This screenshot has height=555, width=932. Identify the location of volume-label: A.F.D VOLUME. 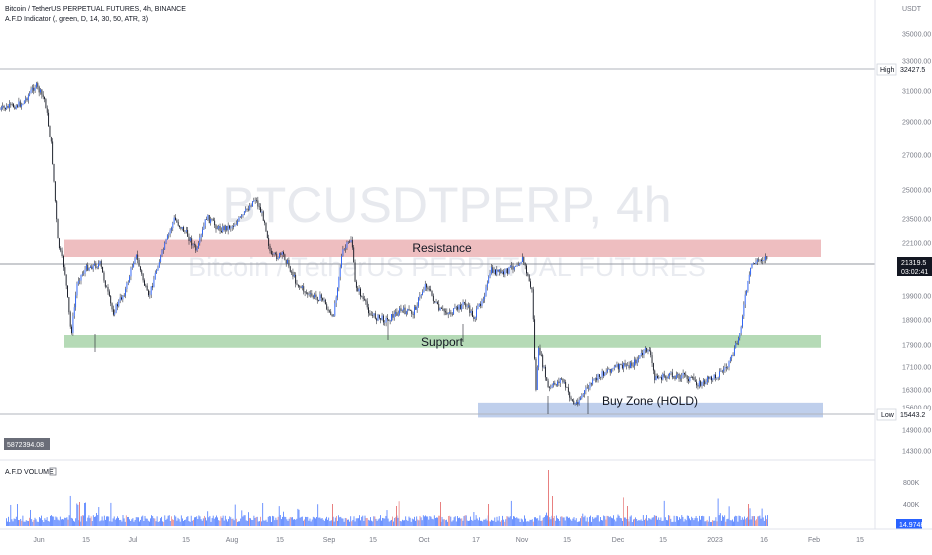
(29, 472).